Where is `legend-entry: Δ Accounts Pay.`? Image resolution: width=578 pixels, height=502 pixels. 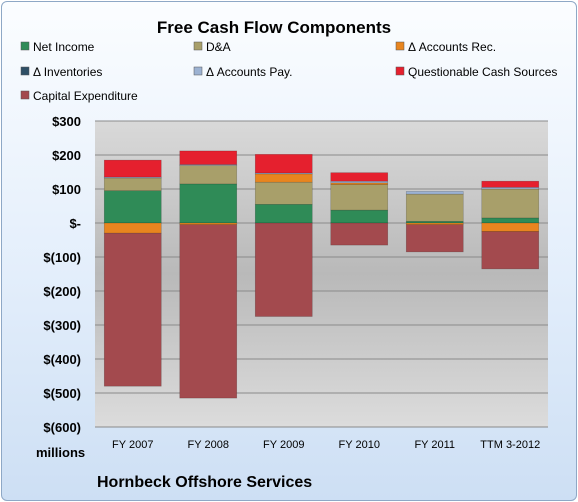 legend-entry: Δ Accounts Pay. is located at coordinates (249, 72).